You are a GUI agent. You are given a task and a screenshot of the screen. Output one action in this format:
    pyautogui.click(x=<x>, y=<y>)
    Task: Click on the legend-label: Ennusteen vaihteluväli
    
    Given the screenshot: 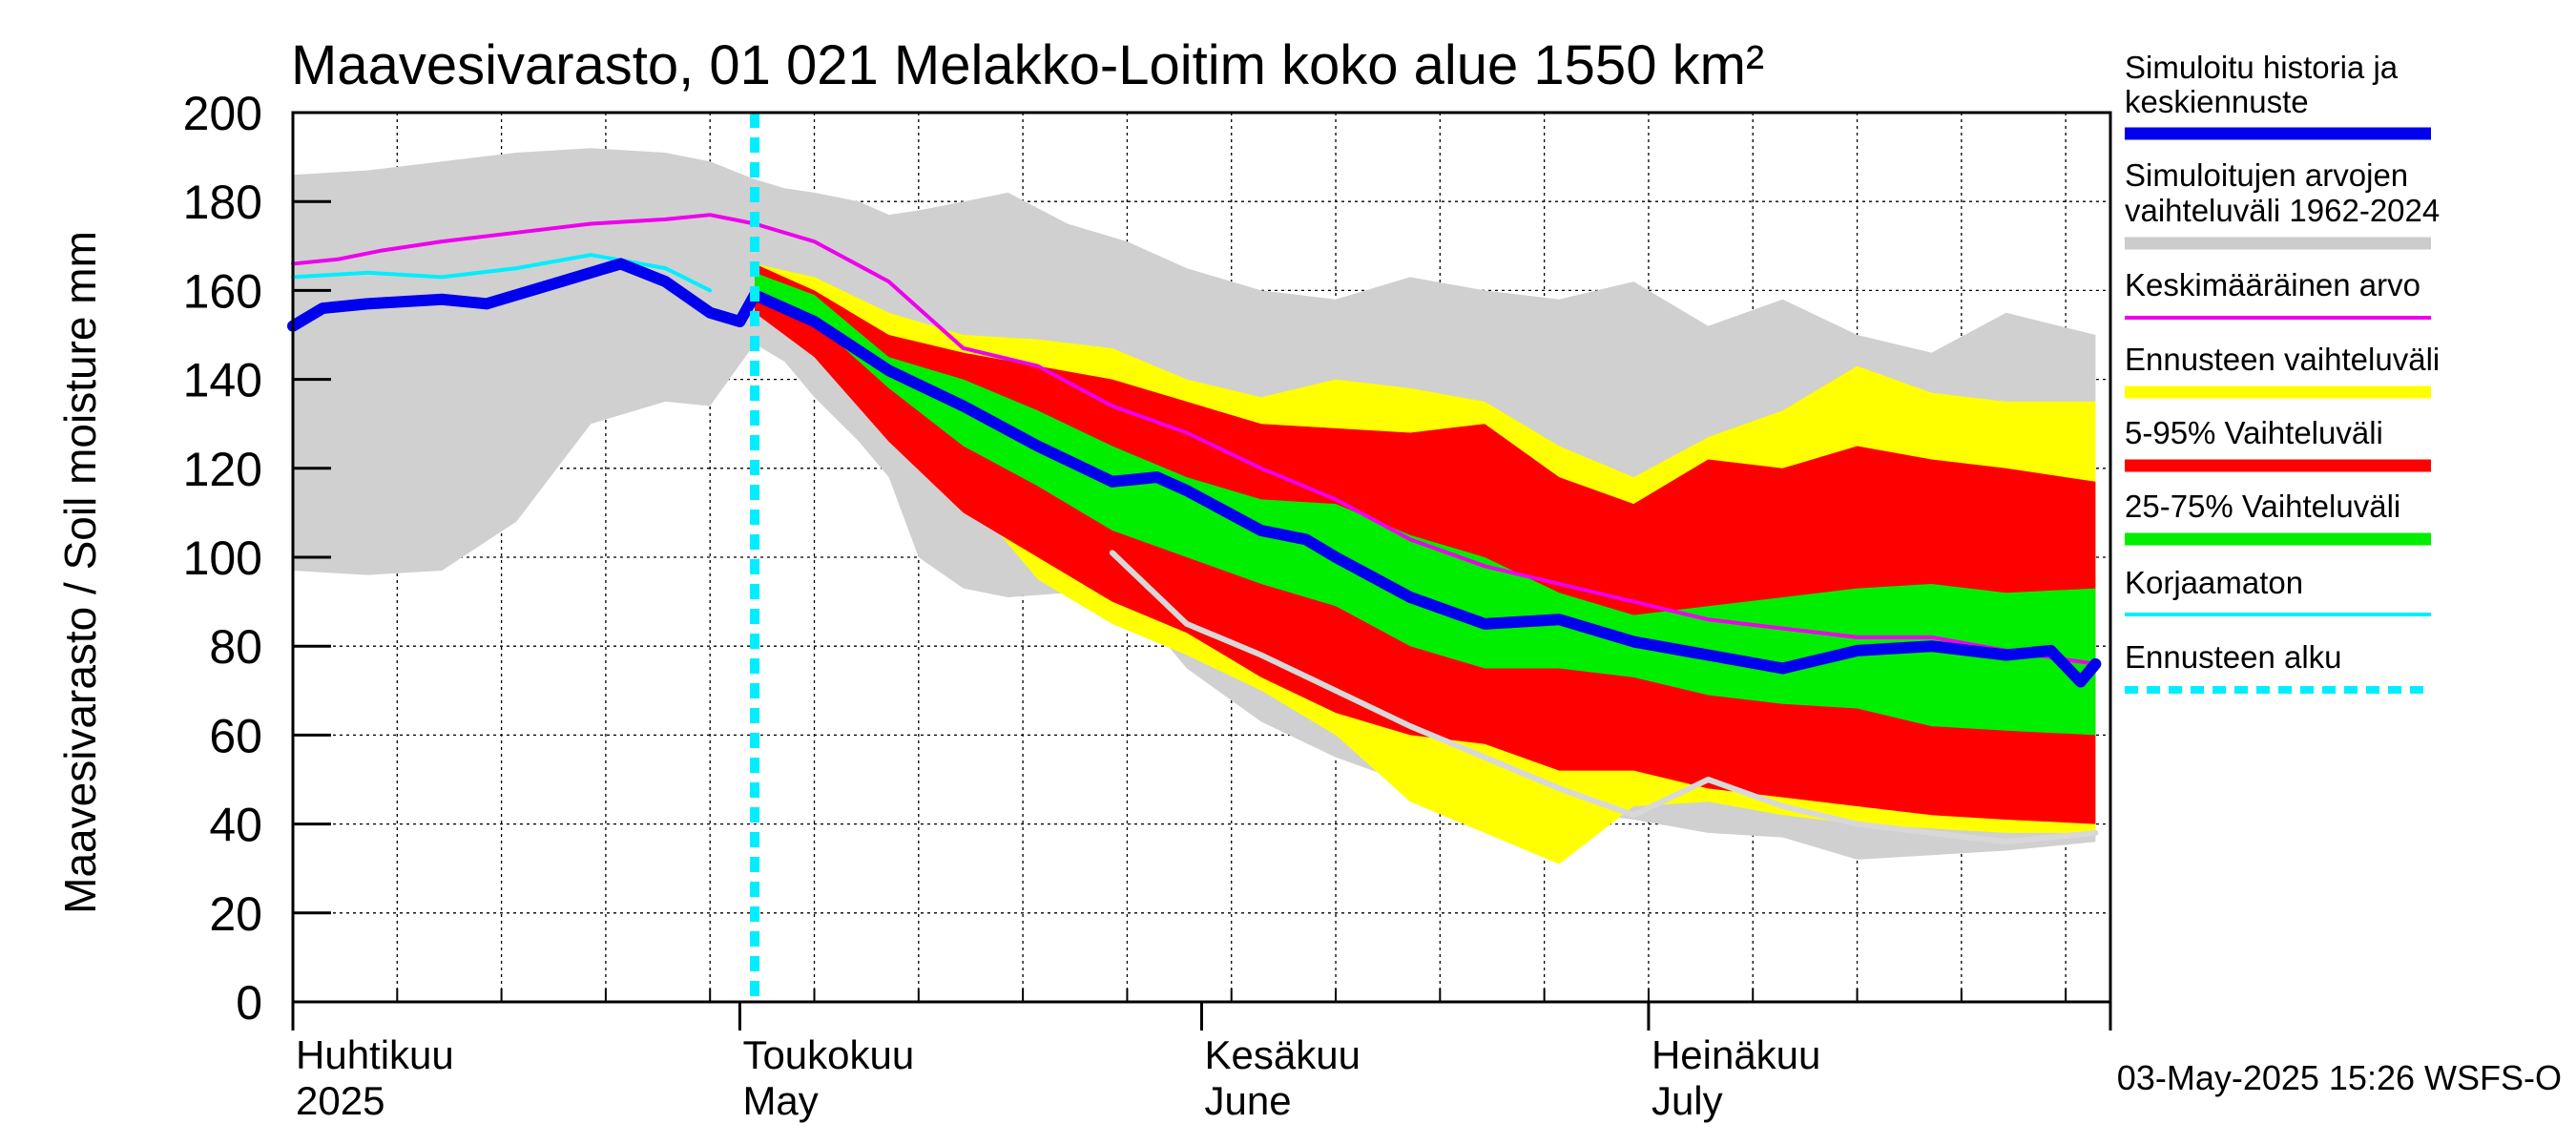 What is the action you would take?
    pyautogui.click(x=2282, y=360)
    